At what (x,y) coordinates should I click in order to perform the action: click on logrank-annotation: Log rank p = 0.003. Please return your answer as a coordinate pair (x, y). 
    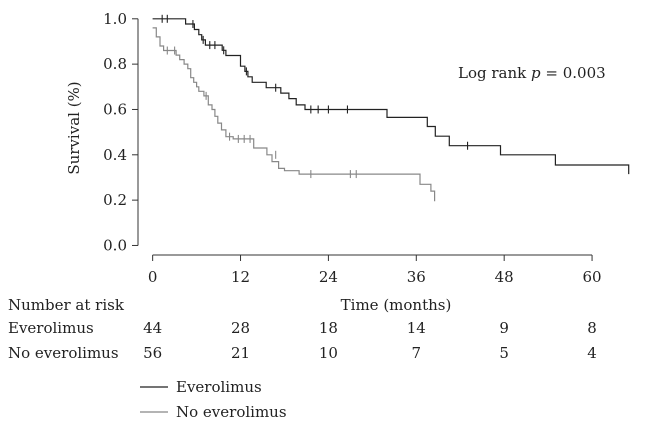
    Looking at the image, I should click on (532, 73).